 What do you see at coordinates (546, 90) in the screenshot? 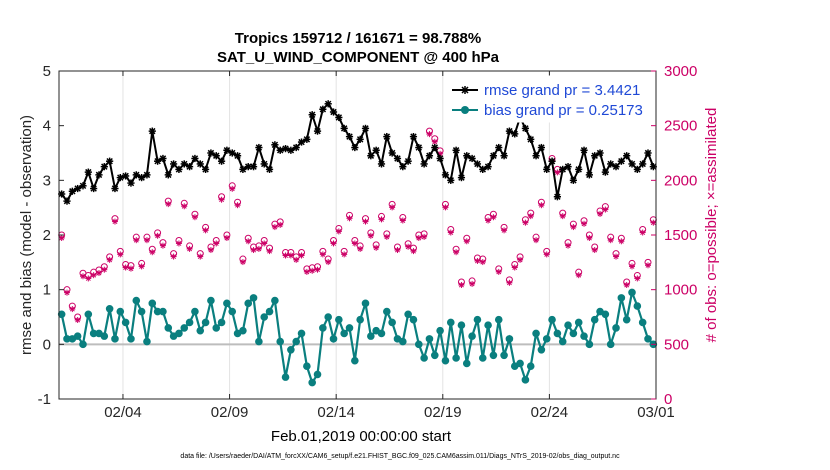
I see `legend-entry-rmse: rmse grand pr = 3.4421` at bounding box center [546, 90].